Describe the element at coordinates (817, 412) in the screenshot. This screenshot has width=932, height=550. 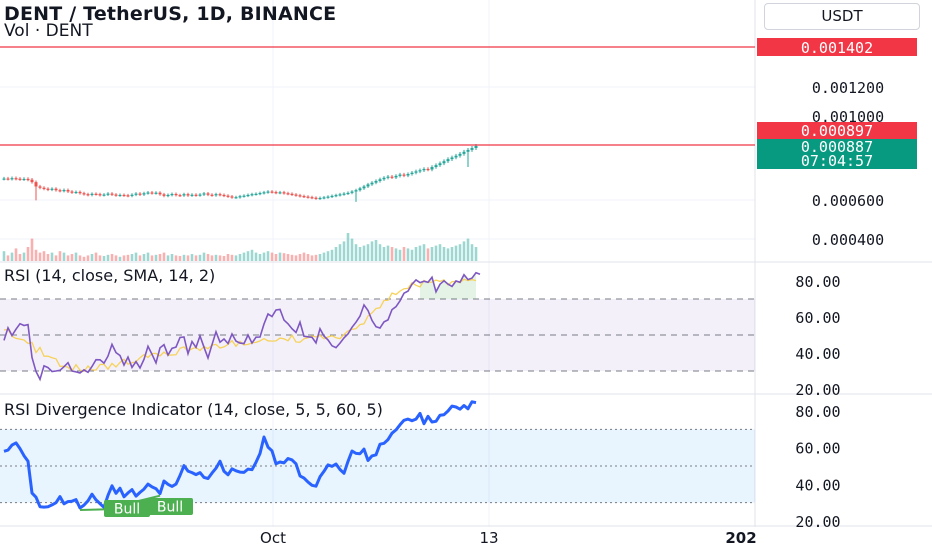
I see `divergence-axis-tick-label: 80.00` at that location.